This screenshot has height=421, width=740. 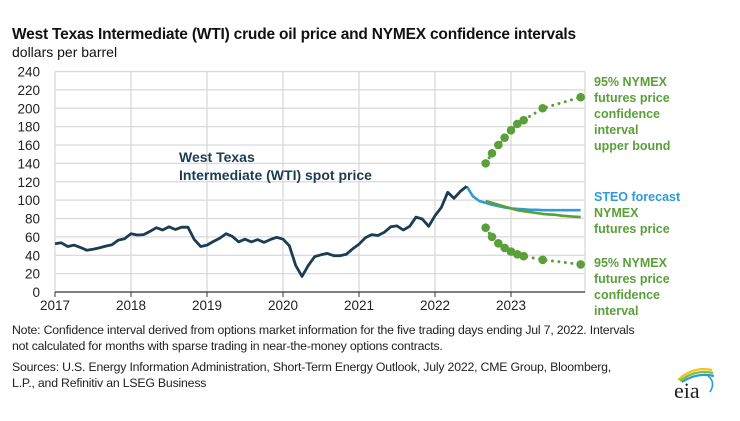 What do you see at coordinates (627, 295) in the screenshot?
I see `lower-label-line: confidence` at bounding box center [627, 295].